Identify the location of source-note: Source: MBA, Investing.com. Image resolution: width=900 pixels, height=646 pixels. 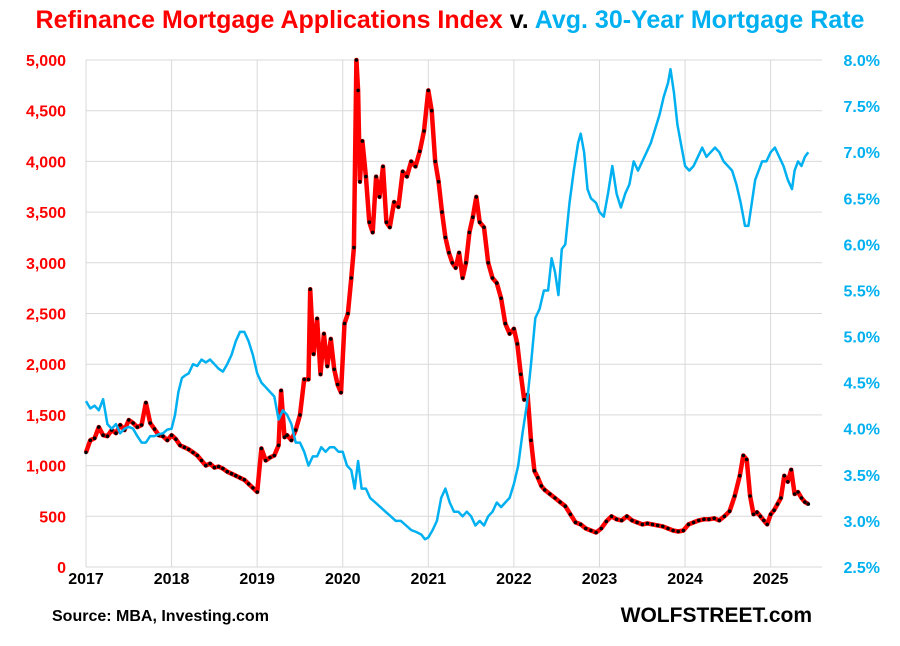
(160, 616).